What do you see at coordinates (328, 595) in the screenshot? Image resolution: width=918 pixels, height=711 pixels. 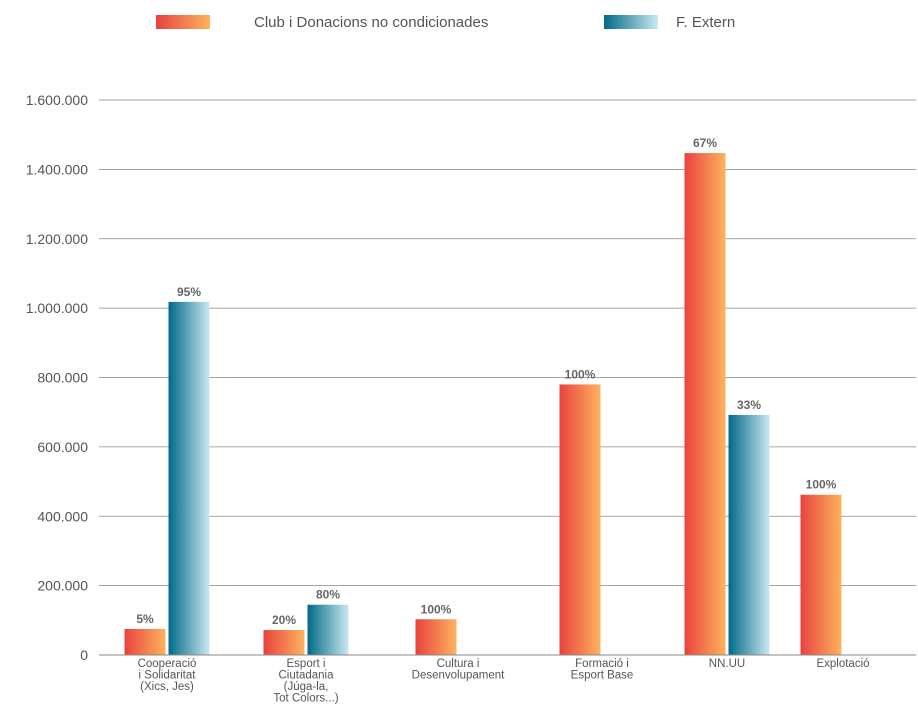 I see `data-label: 80%` at bounding box center [328, 595].